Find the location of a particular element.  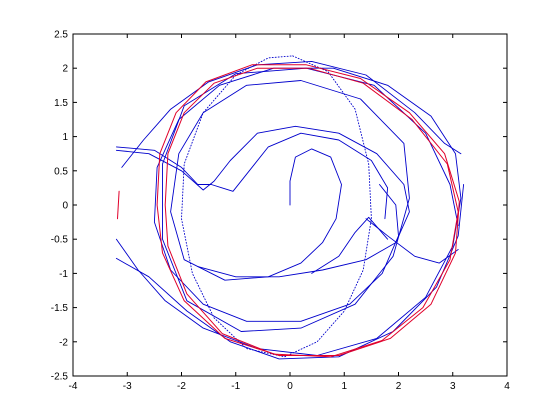

y-tick-label: -1 is located at coordinates (63, 274).